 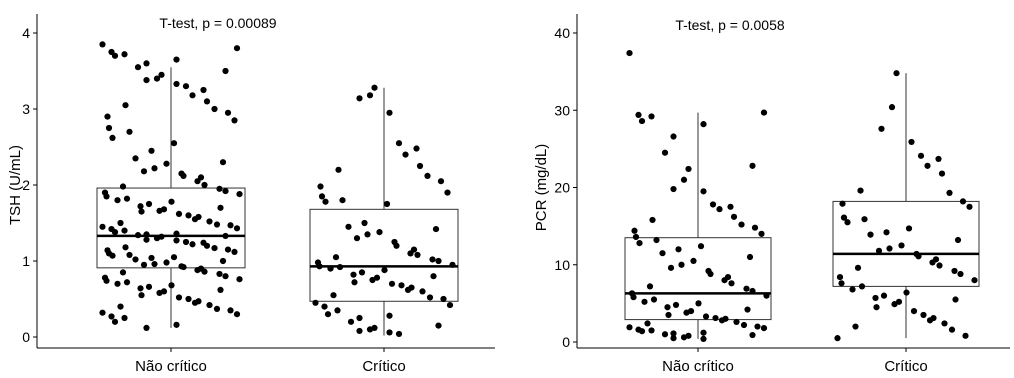 I want to click on iqr-box, so click(x=906, y=243).